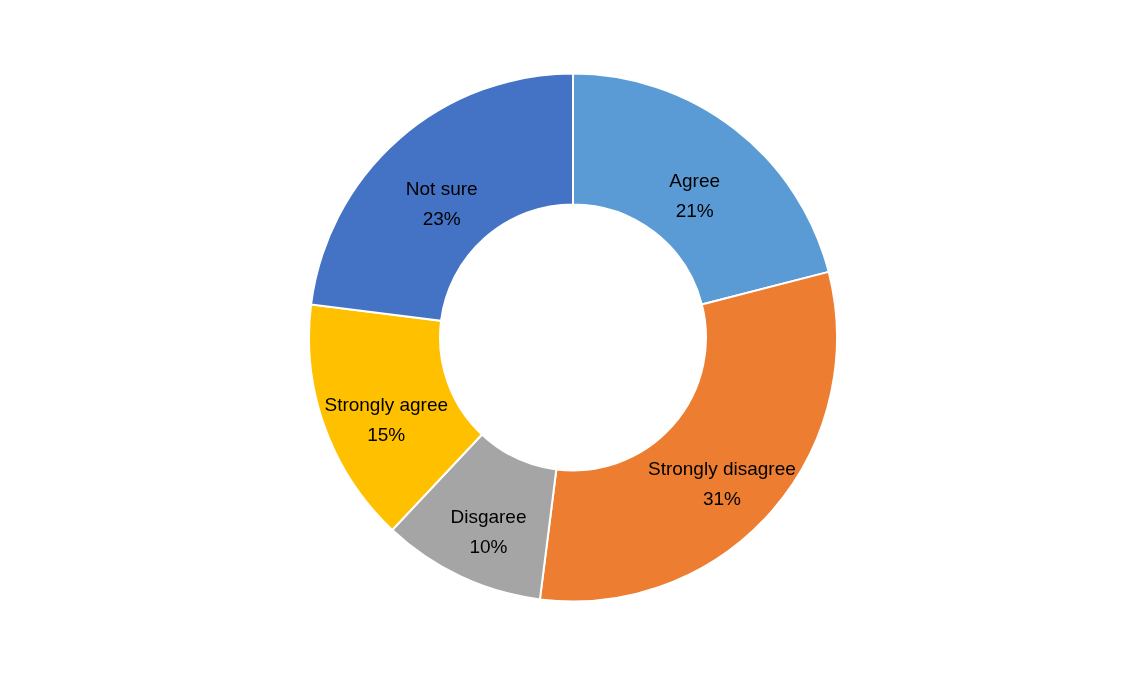 The width and height of the screenshot is (1146, 675). Describe the element at coordinates (694, 210) in the screenshot. I see `data-label: 21%` at that location.